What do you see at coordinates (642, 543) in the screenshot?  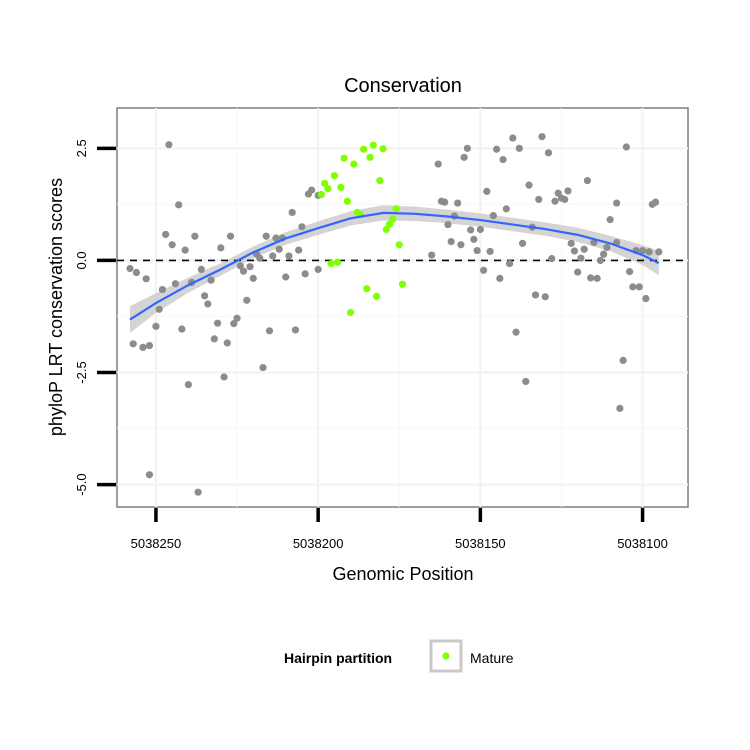 I see `x-tick-label: 5038100` at bounding box center [642, 543].